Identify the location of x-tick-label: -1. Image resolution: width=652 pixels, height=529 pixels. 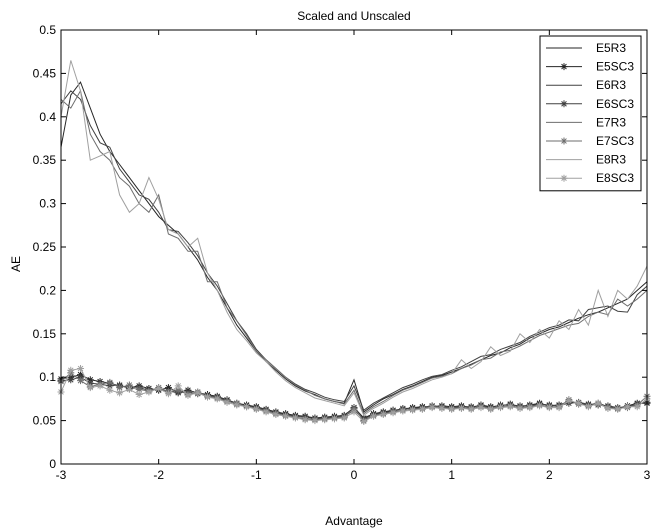
(256, 475).